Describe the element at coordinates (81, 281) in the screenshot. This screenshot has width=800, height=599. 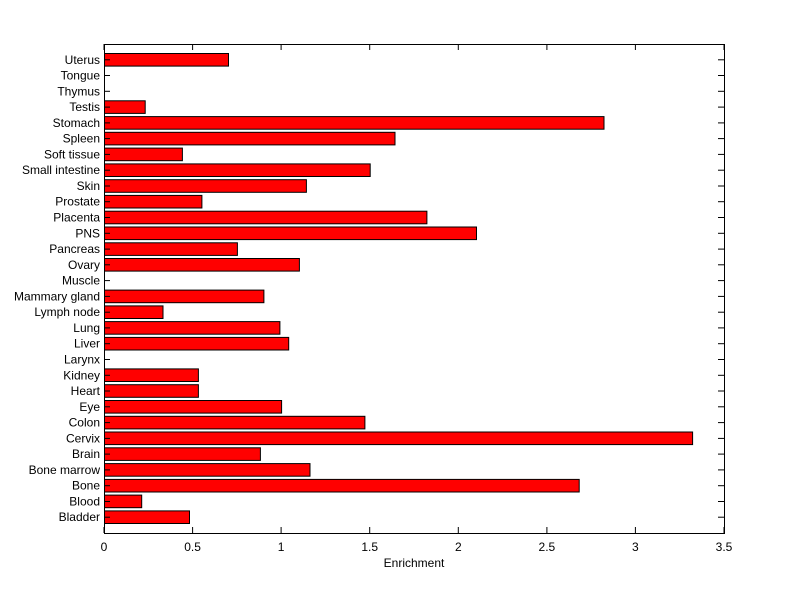
I see `category-label: Muscle` at that location.